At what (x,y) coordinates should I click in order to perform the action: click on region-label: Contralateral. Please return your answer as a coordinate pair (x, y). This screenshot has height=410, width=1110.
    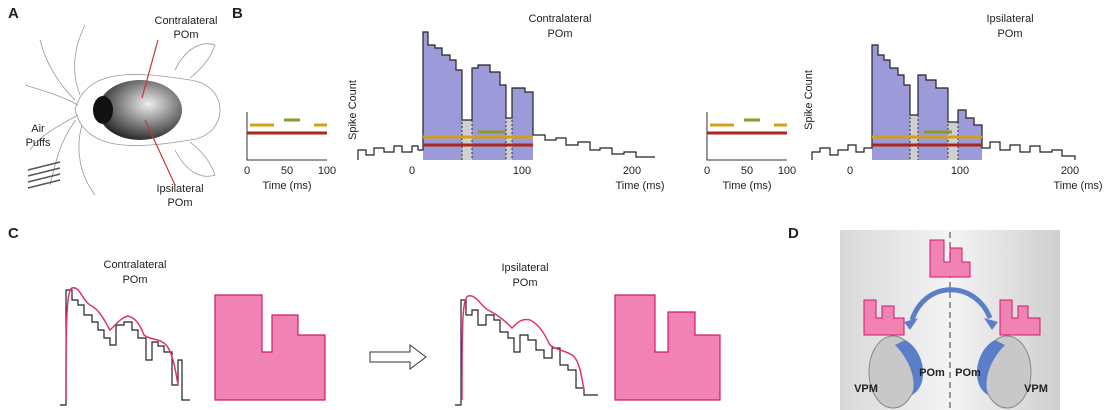
    Looking at the image, I should click on (186, 21).